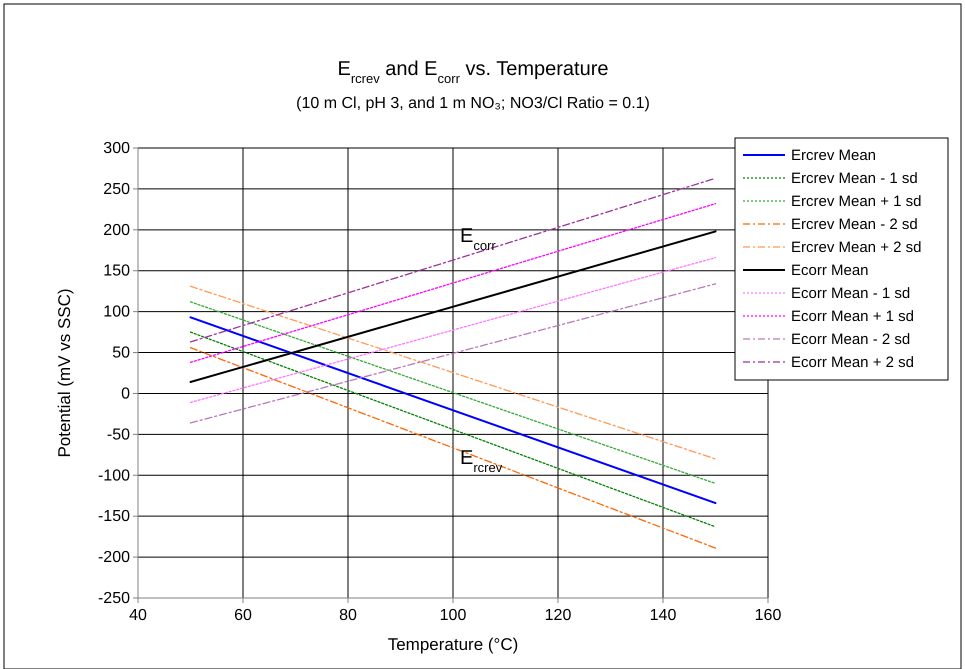 The height and width of the screenshot is (669, 965). Describe the element at coordinates (478, 238) in the screenshot. I see `annotation: E$_{corr}$` at that location.